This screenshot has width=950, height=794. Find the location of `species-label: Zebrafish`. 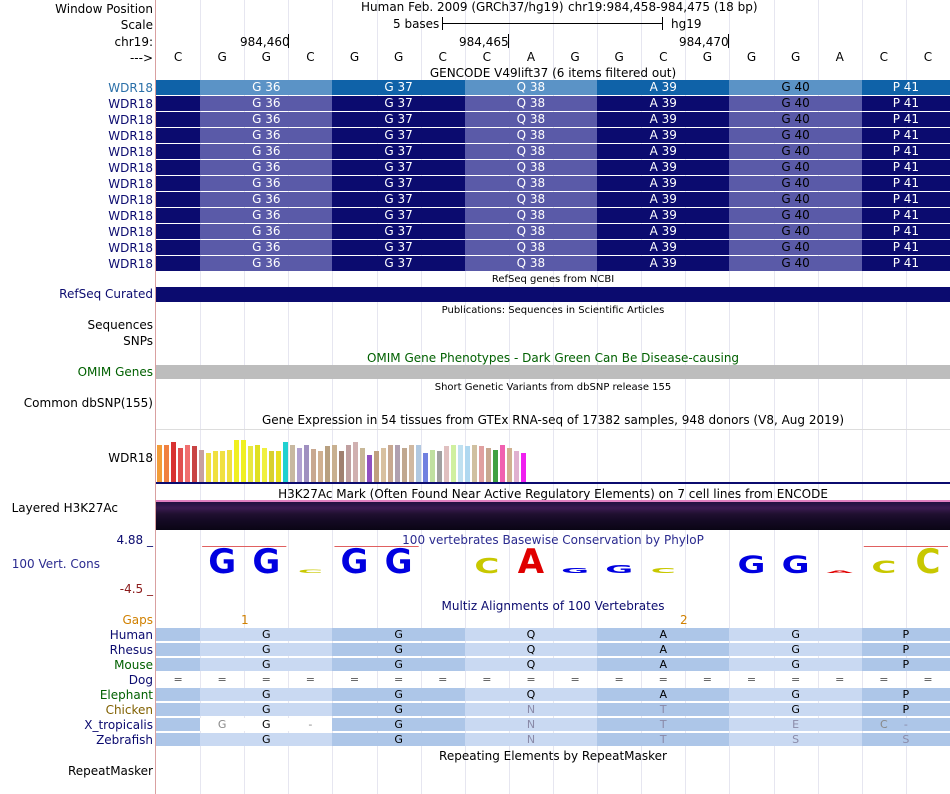

species-label: Zebrafish is located at coordinates (124, 740).